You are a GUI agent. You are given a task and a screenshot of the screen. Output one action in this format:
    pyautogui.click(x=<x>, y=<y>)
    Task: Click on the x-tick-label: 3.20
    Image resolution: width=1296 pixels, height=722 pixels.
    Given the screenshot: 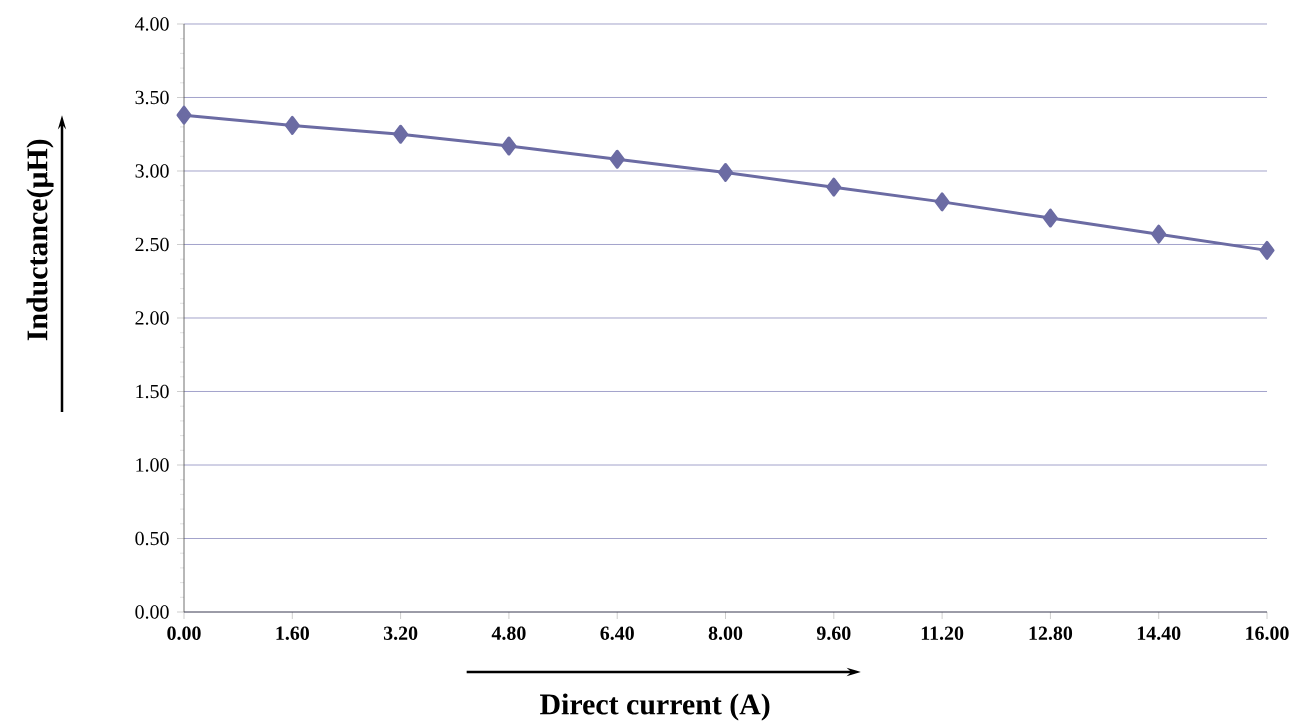 What is the action you would take?
    pyautogui.click(x=400, y=633)
    